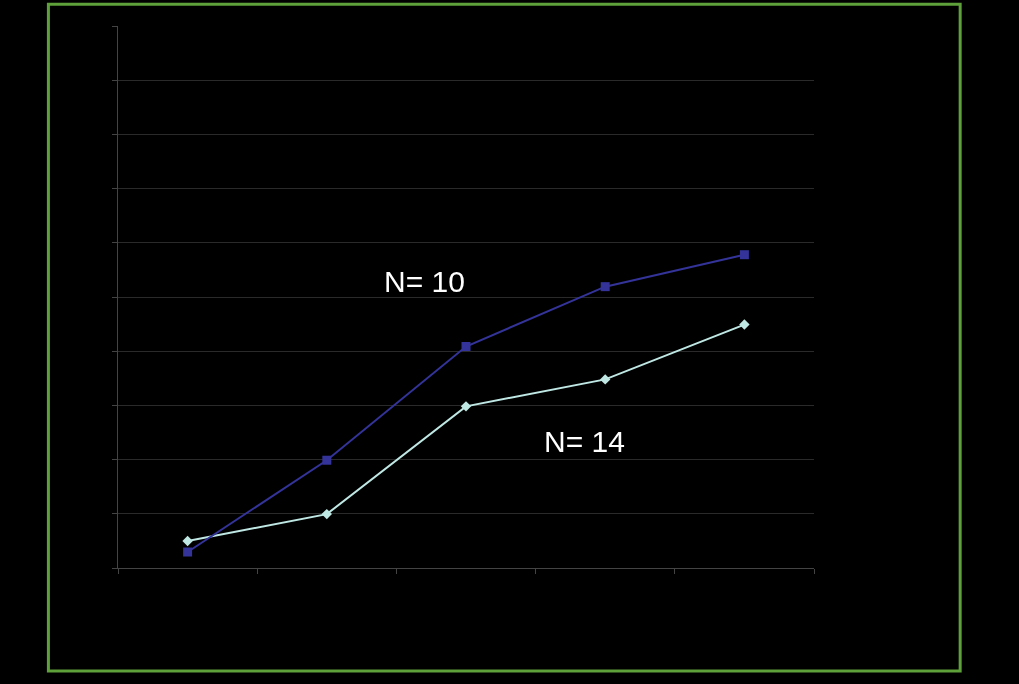 The image size is (1019, 684). What do you see at coordinates (584, 441) in the screenshot?
I see `annotation: N= 14` at bounding box center [584, 441].